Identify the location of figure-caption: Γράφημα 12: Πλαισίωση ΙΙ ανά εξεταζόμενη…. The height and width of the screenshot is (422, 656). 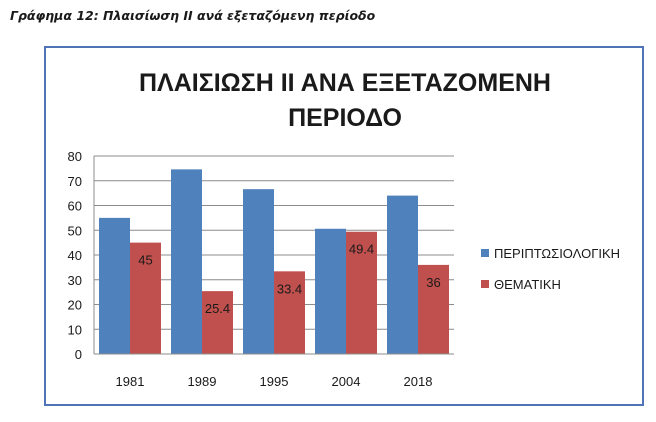
(193, 15).